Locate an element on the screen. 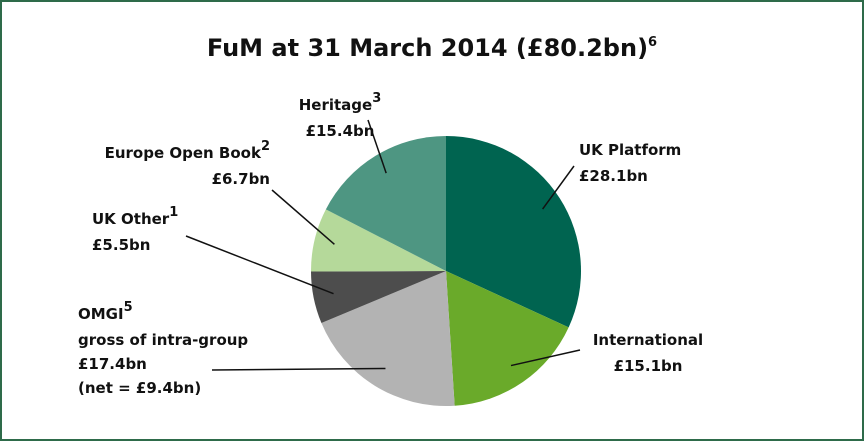 Image resolution: width=864 pixels, height=441 pixels. slice-label: International is located at coordinates (648, 340).